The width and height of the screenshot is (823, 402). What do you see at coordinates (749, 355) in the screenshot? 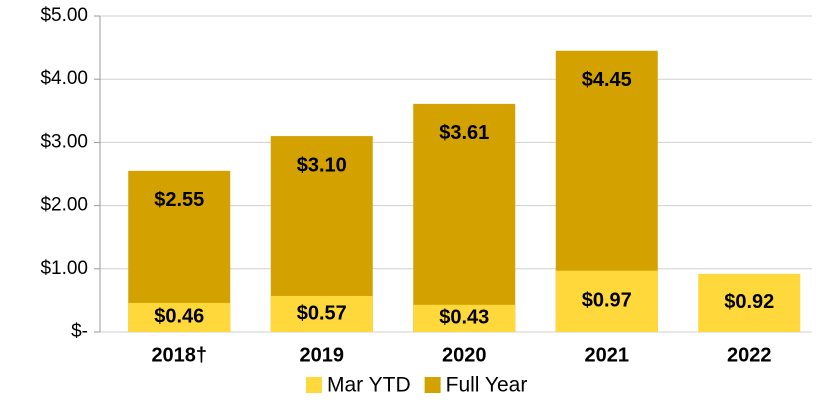
I see `x-tick-label: 2022` at bounding box center [749, 355].